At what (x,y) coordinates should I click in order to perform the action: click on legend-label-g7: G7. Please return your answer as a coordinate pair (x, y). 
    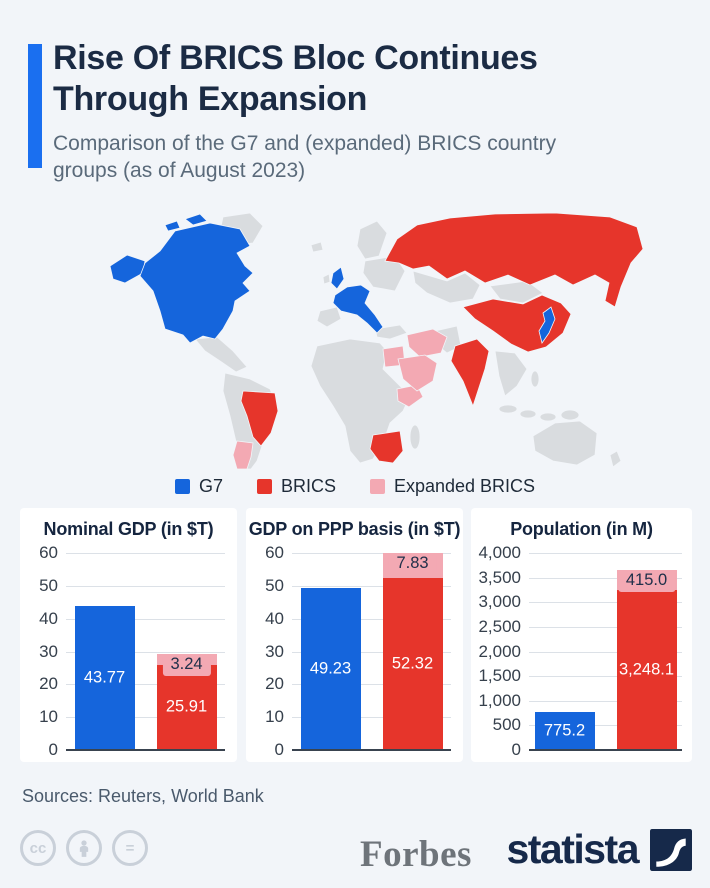
    Looking at the image, I should click on (210, 486).